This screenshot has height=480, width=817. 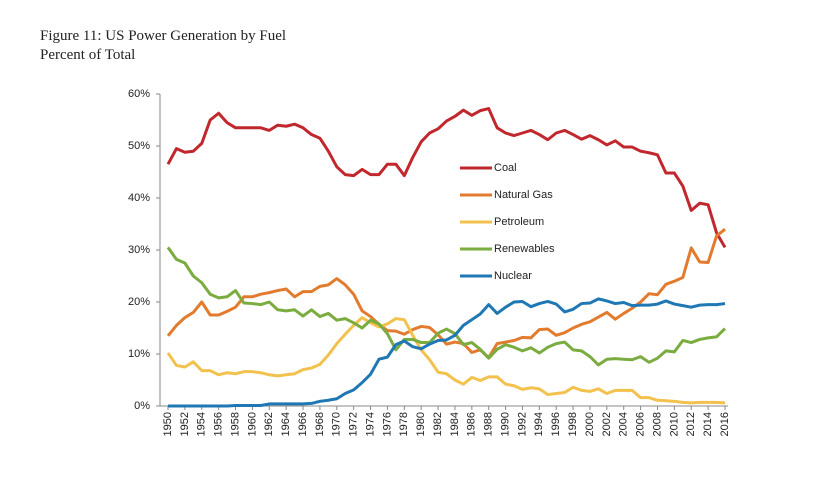 I want to click on y-tick-label: 50%, so click(x=139, y=146).